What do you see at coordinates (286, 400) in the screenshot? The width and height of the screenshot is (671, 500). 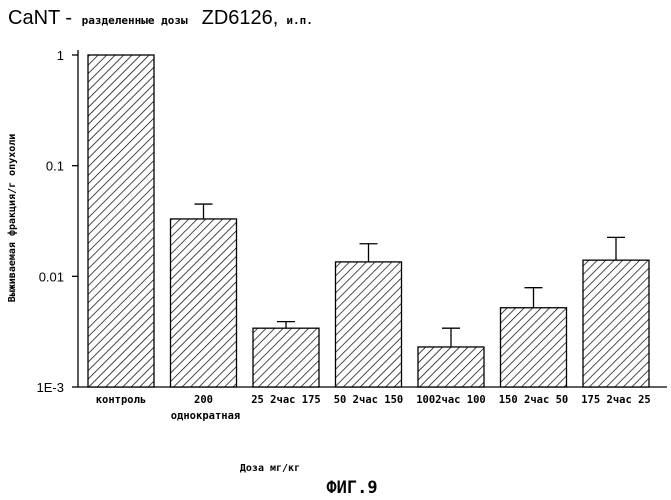 I see `category-label: 25 2час 175` at bounding box center [286, 400].